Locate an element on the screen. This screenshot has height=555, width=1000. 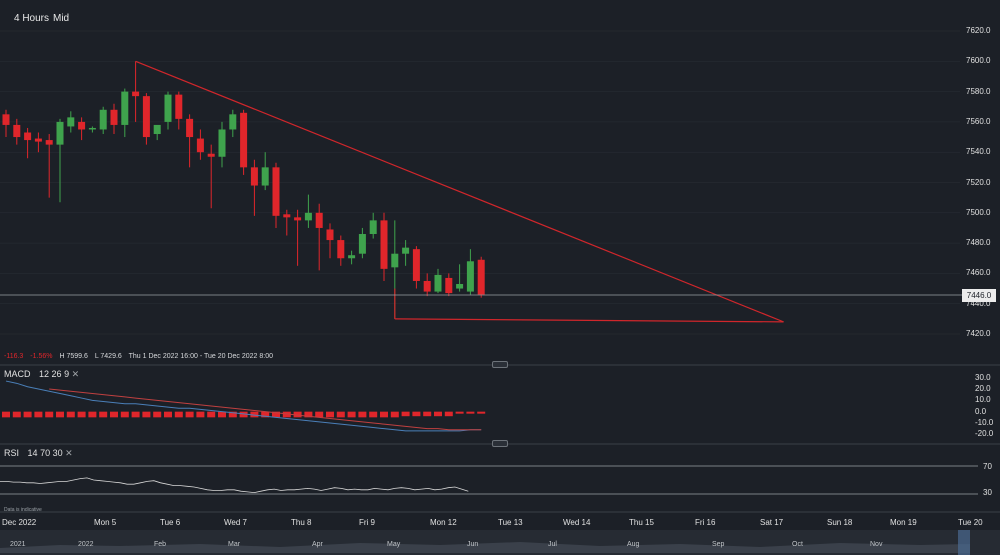
navigator-label: Aug is located at coordinates (633, 544).